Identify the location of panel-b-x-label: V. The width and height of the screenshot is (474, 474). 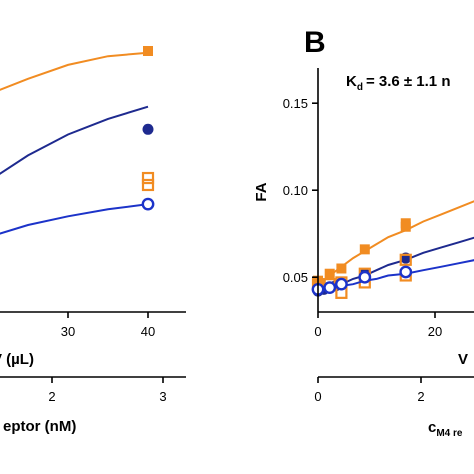
(463, 359).